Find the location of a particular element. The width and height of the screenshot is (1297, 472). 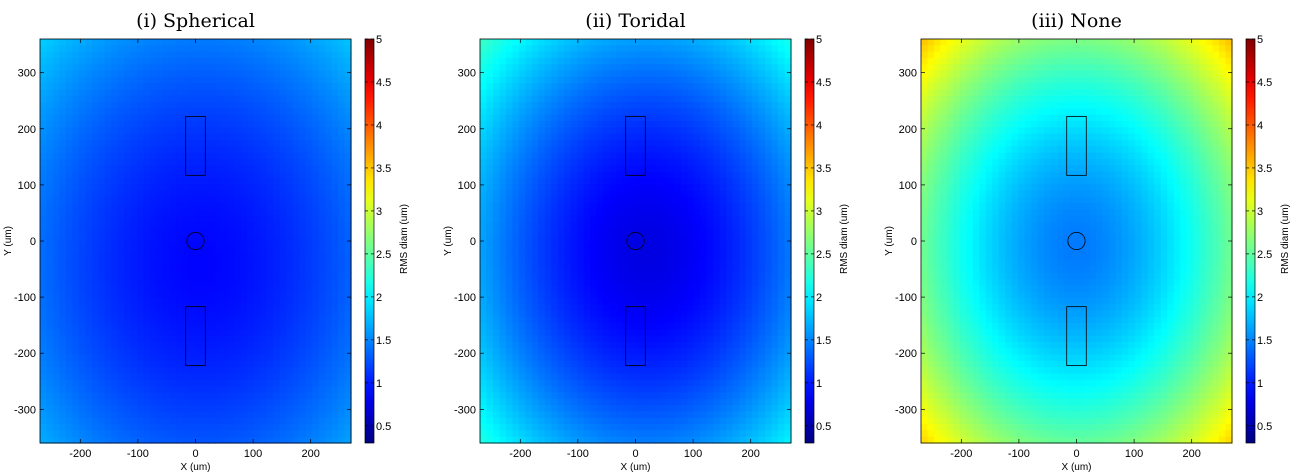

chart-title: (iii) None is located at coordinates (1076, 21).